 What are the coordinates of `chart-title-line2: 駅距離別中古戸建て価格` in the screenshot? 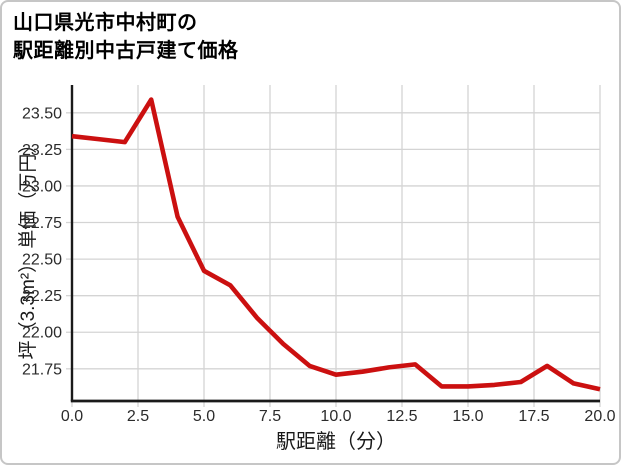 It's located at (126, 51).